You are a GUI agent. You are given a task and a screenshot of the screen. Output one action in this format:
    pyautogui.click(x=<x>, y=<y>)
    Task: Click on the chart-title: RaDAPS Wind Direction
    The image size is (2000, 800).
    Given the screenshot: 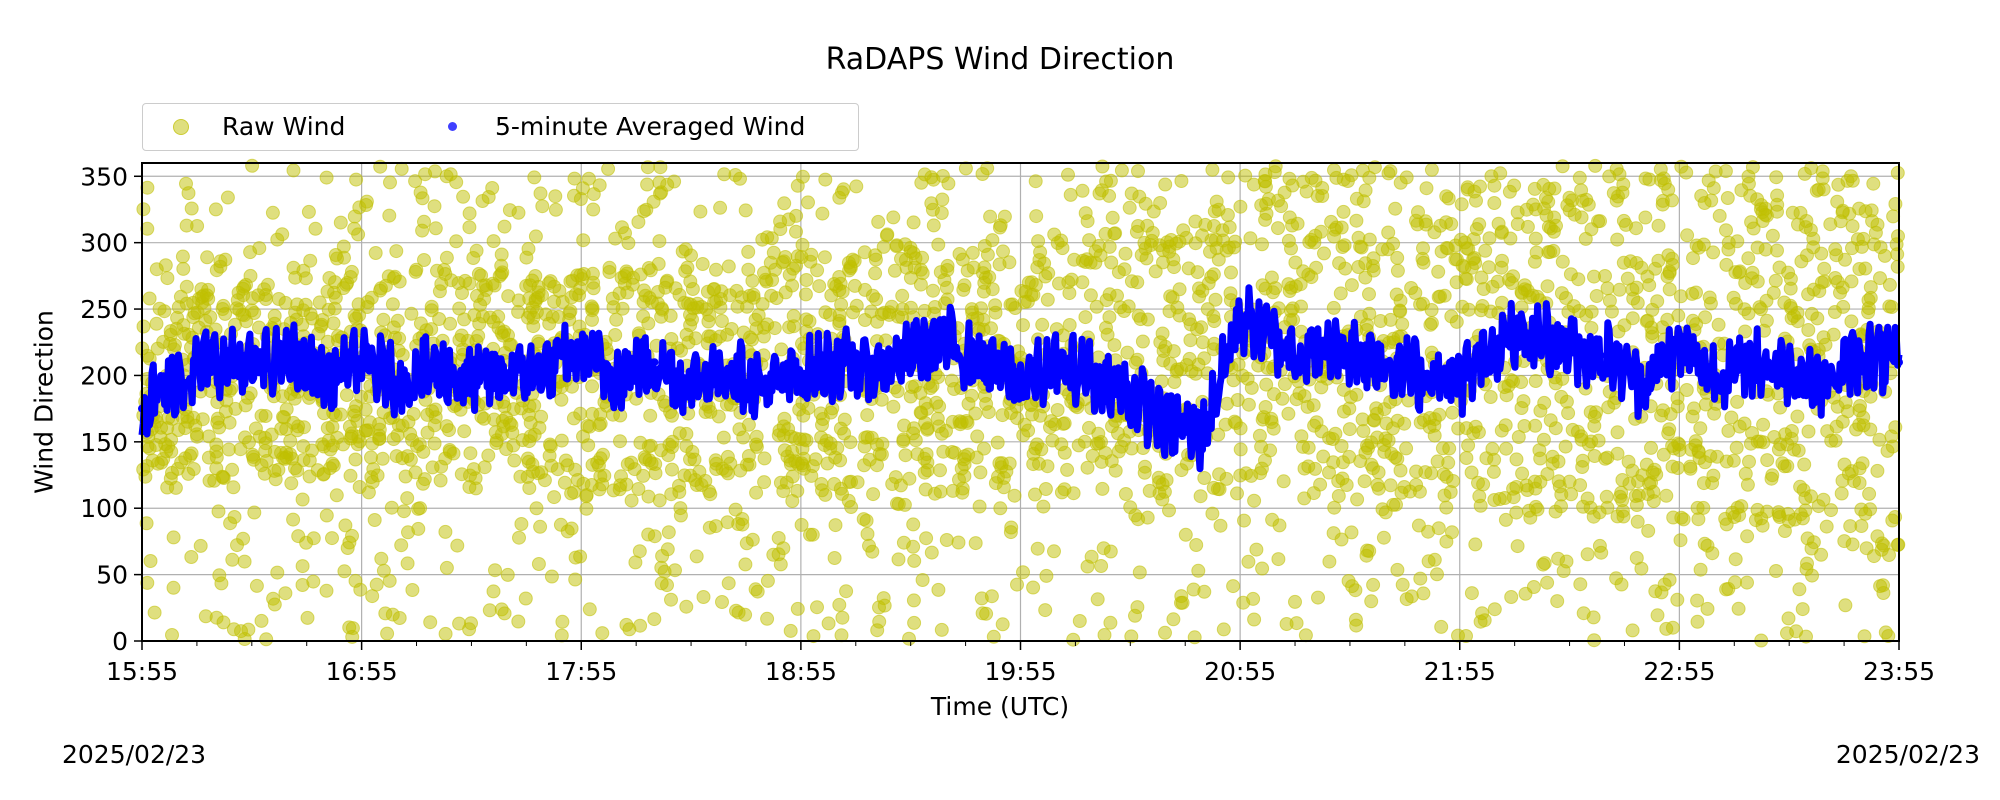 What is the action you would take?
    pyautogui.click(x=1000, y=59)
    